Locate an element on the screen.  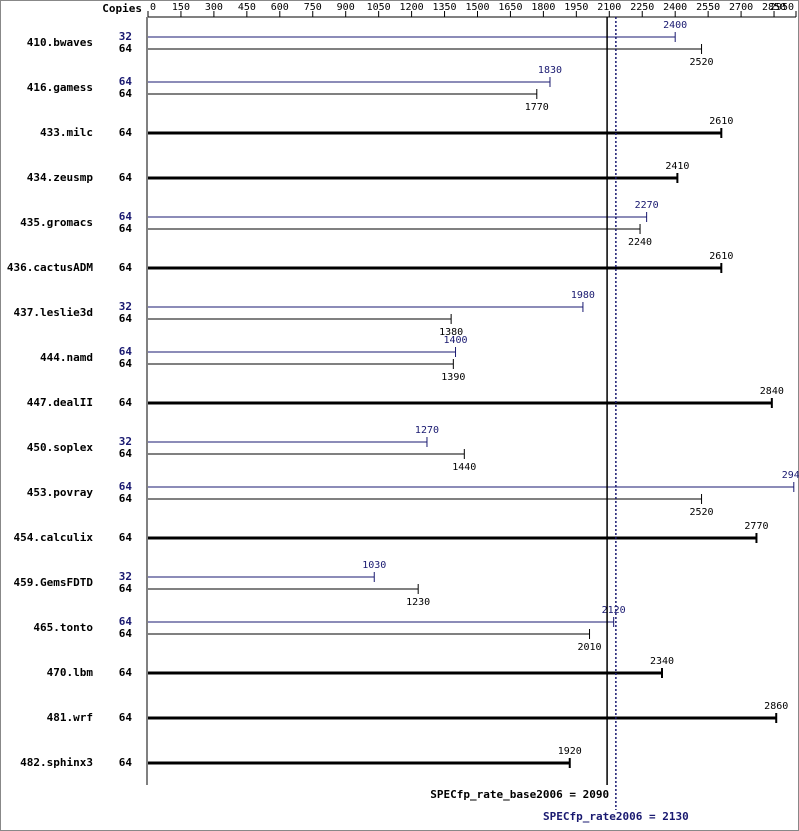
value-label: 2340 is located at coordinates (662, 661).